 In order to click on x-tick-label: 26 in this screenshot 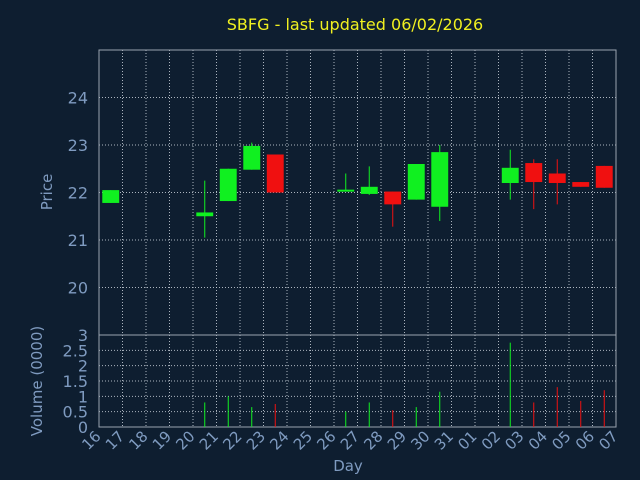, I will do `click(326, 440)`.